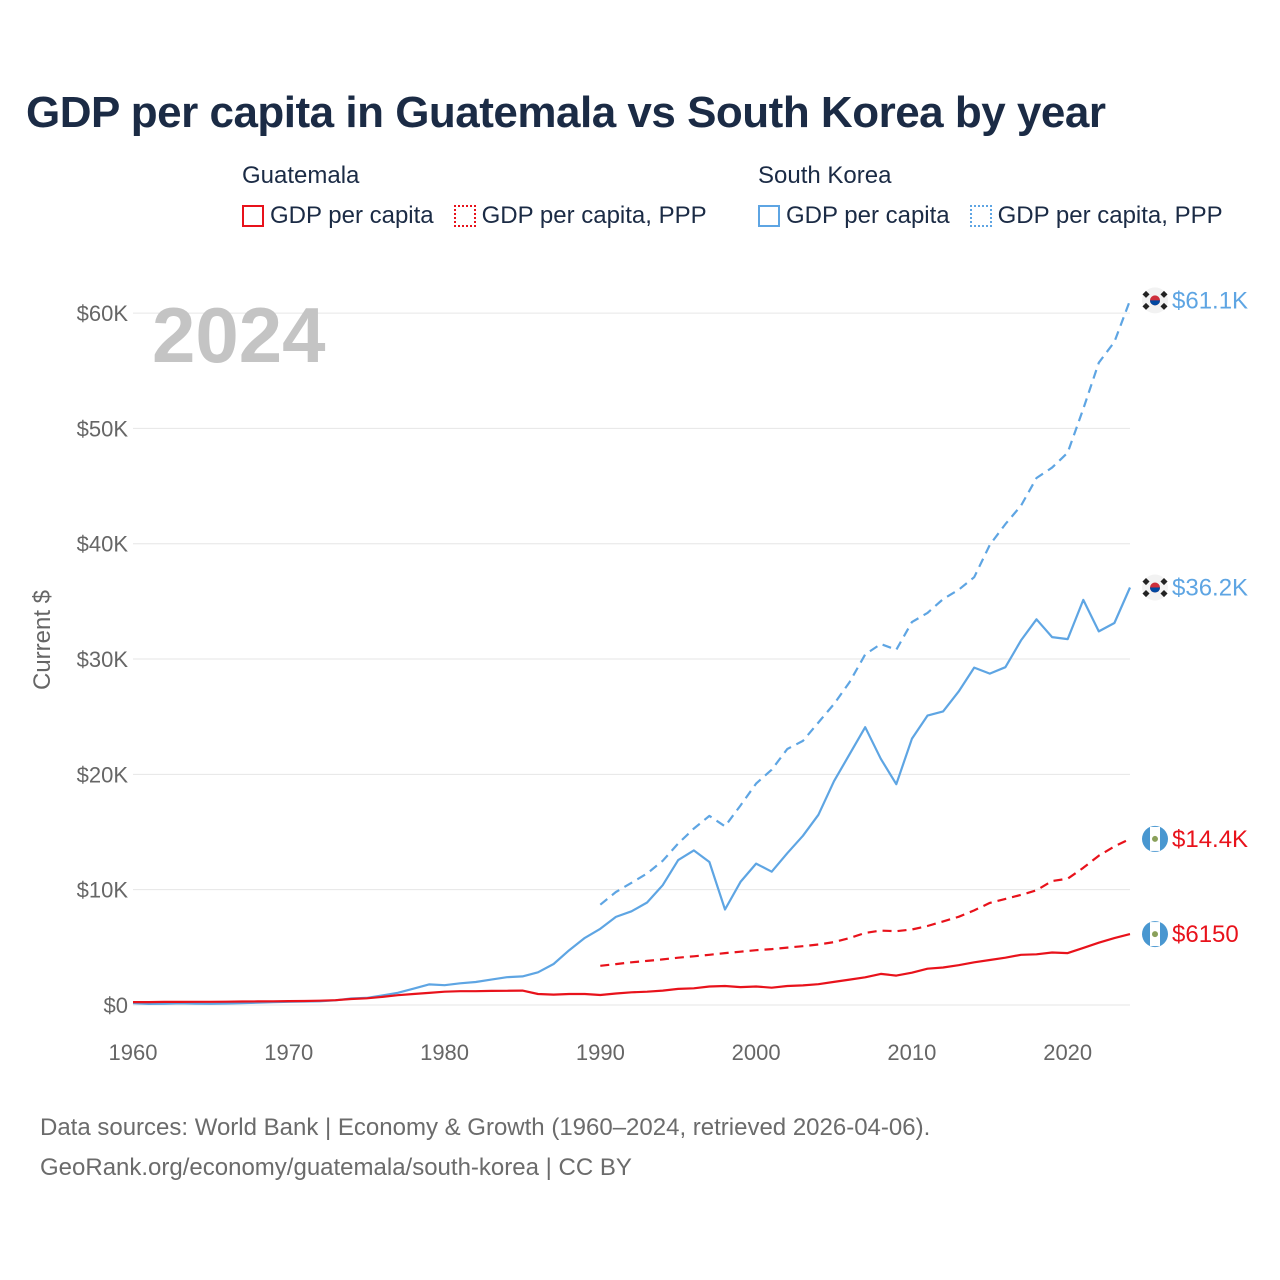 The height and width of the screenshot is (1280, 1280). What do you see at coordinates (288, 1052) in the screenshot?
I see `x-tick-label: 1970` at bounding box center [288, 1052].